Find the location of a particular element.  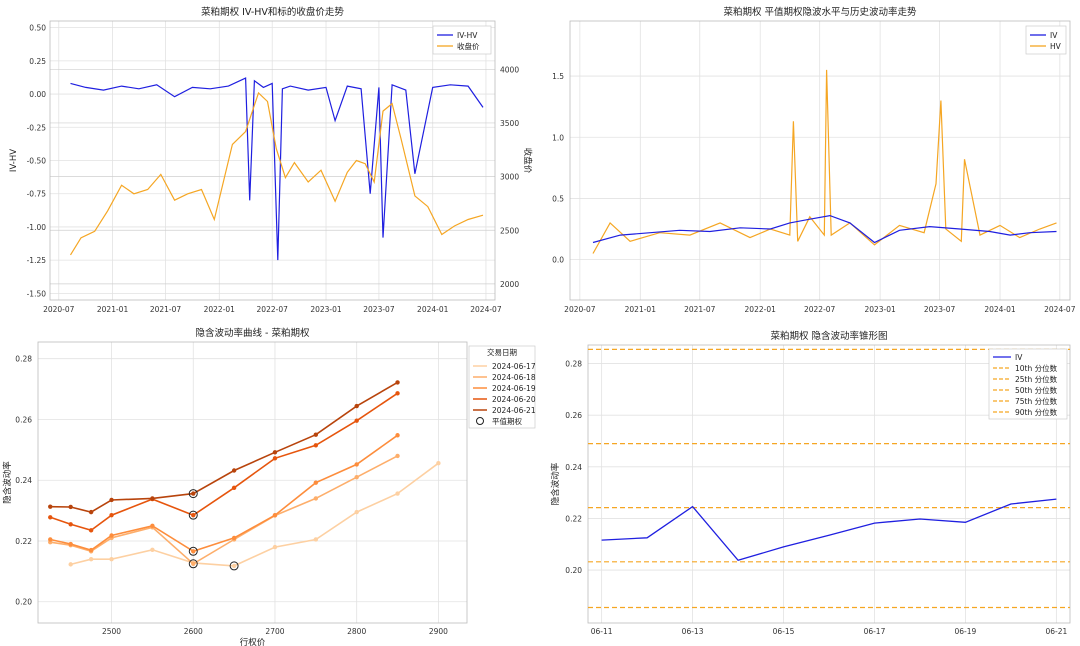

y-tick-label: 0.25 is located at coordinates (37, 61).